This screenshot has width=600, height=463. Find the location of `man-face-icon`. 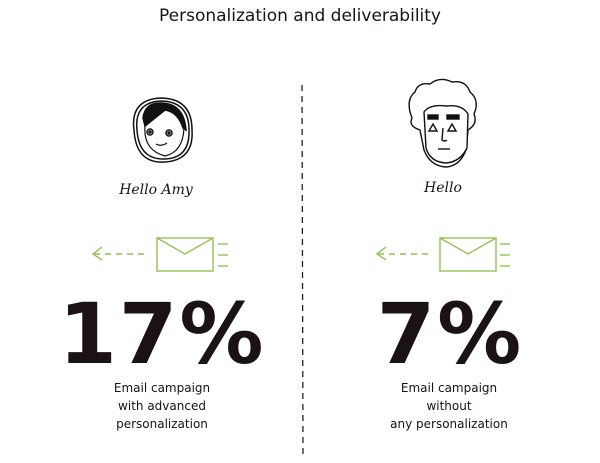

man-face-icon is located at coordinates (442, 123).